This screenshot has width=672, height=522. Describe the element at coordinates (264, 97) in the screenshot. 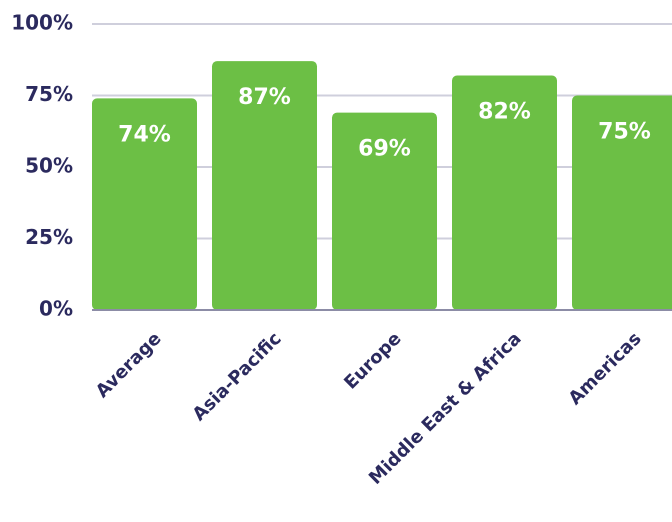

I see `value-label: 87%` at that location.